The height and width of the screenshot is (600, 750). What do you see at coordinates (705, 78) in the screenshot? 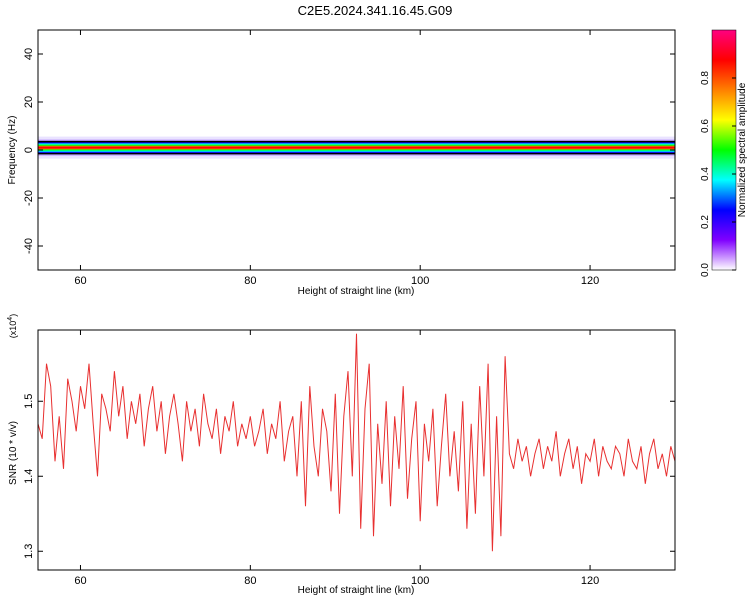
I see `colorbar-tick-label: 0.8` at bounding box center [705, 78].